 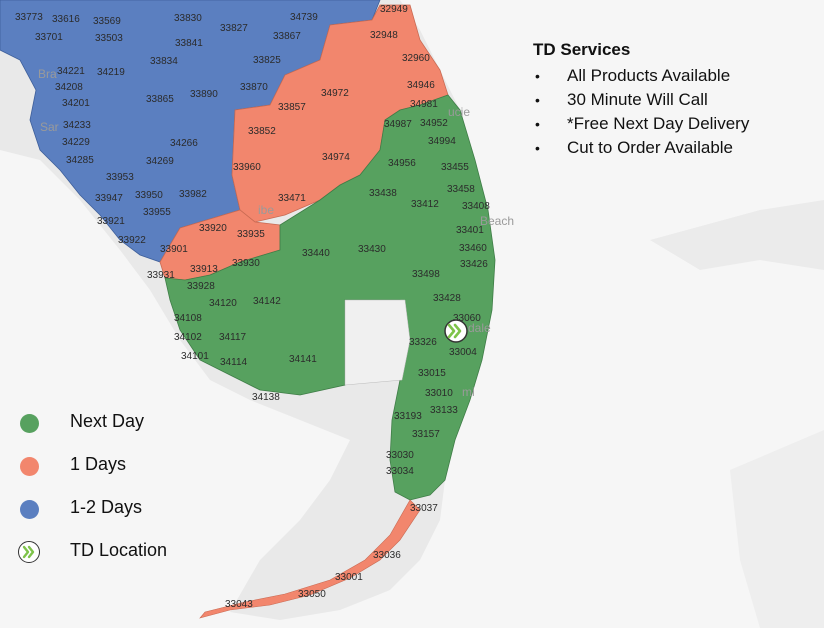 What do you see at coordinates (262, 131) in the screenshot?
I see `zip-label: 33852` at bounding box center [262, 131].